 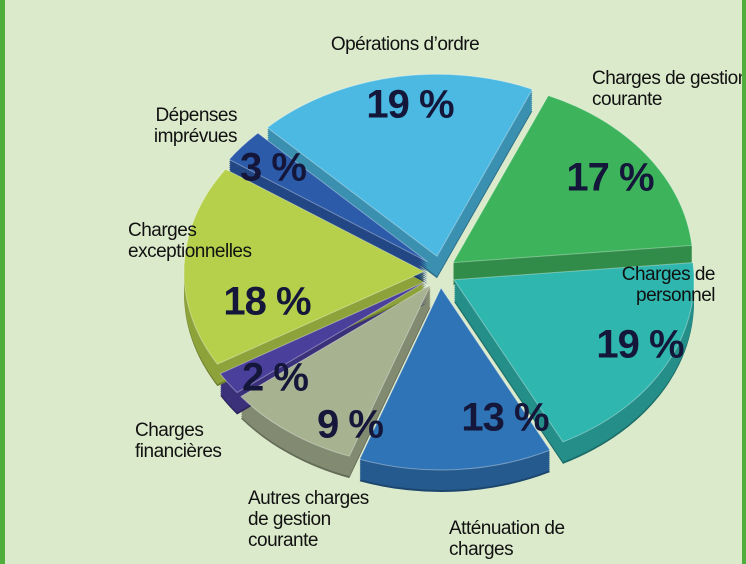 What do you see at coordinates (275, 377) in the screenshot?
I see `value-label: 2 %` at bounding box center [275, 377].